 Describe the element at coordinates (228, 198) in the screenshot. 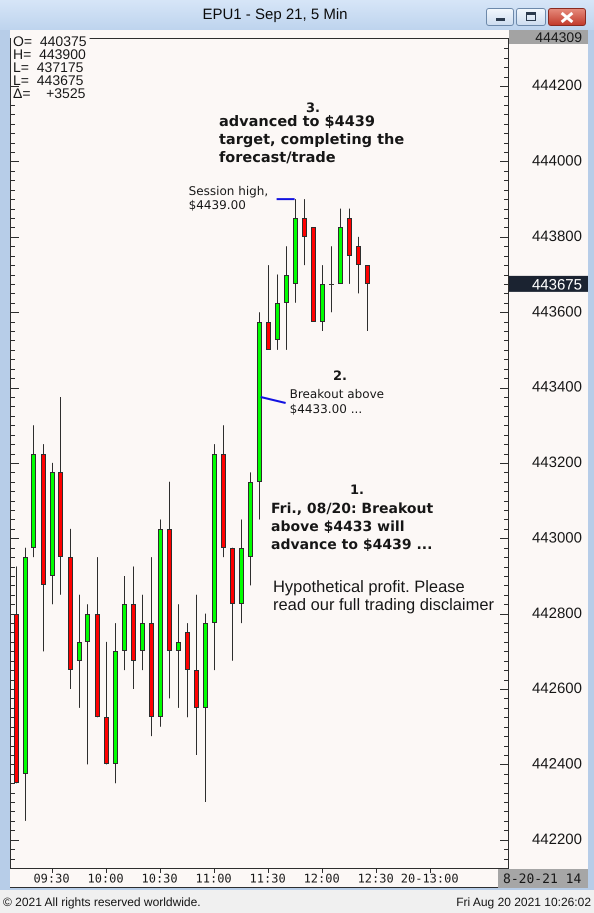

I see `annotation: Session high, $4439.00` at that location.